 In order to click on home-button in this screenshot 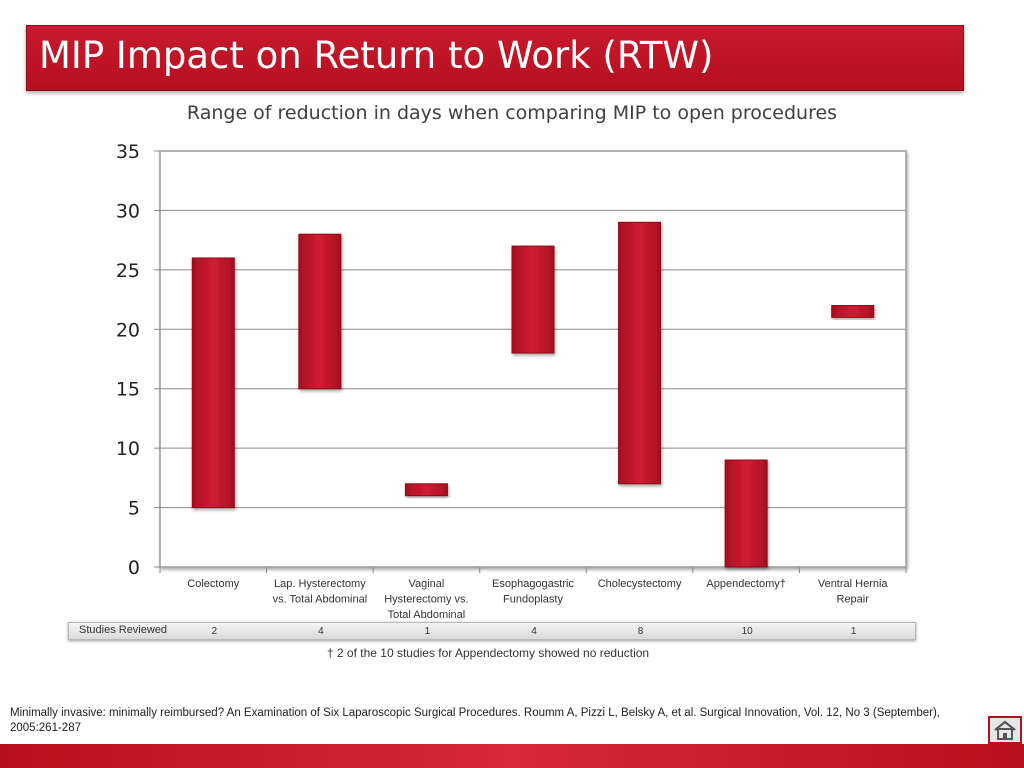, I will do `click(1005, 730)`.